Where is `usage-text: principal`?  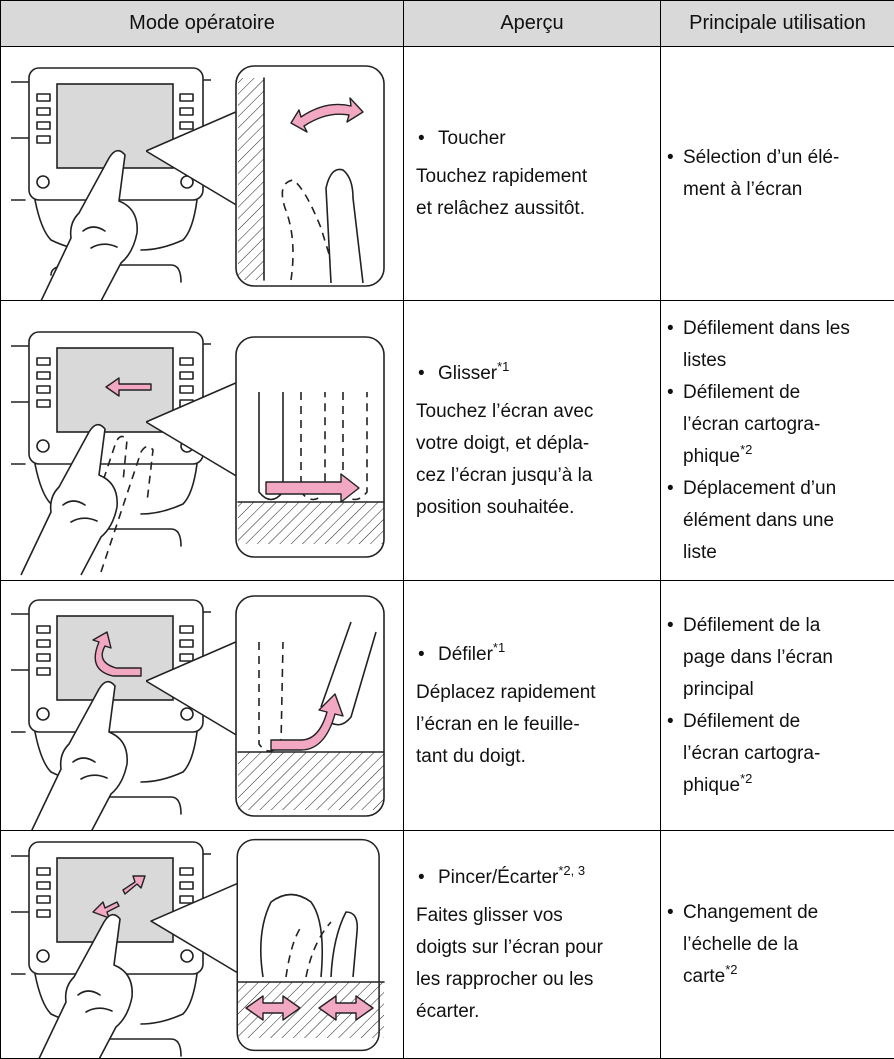 usage-text: principal is located at coordinates (718, 689).